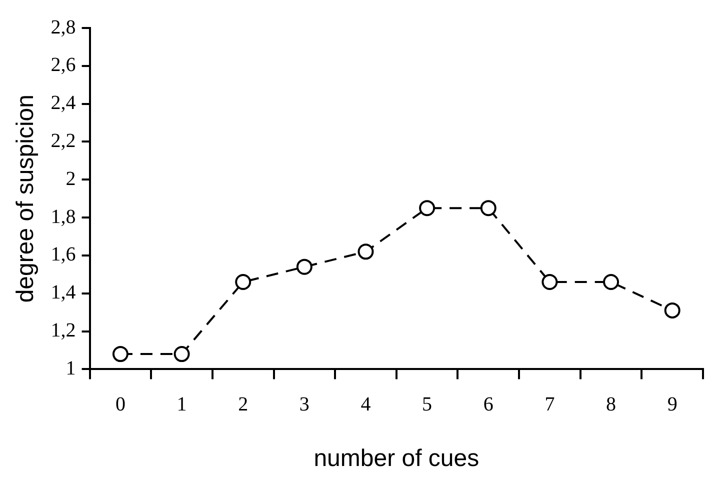  I want to click on x-tick-label: 1, so click(181, 404).